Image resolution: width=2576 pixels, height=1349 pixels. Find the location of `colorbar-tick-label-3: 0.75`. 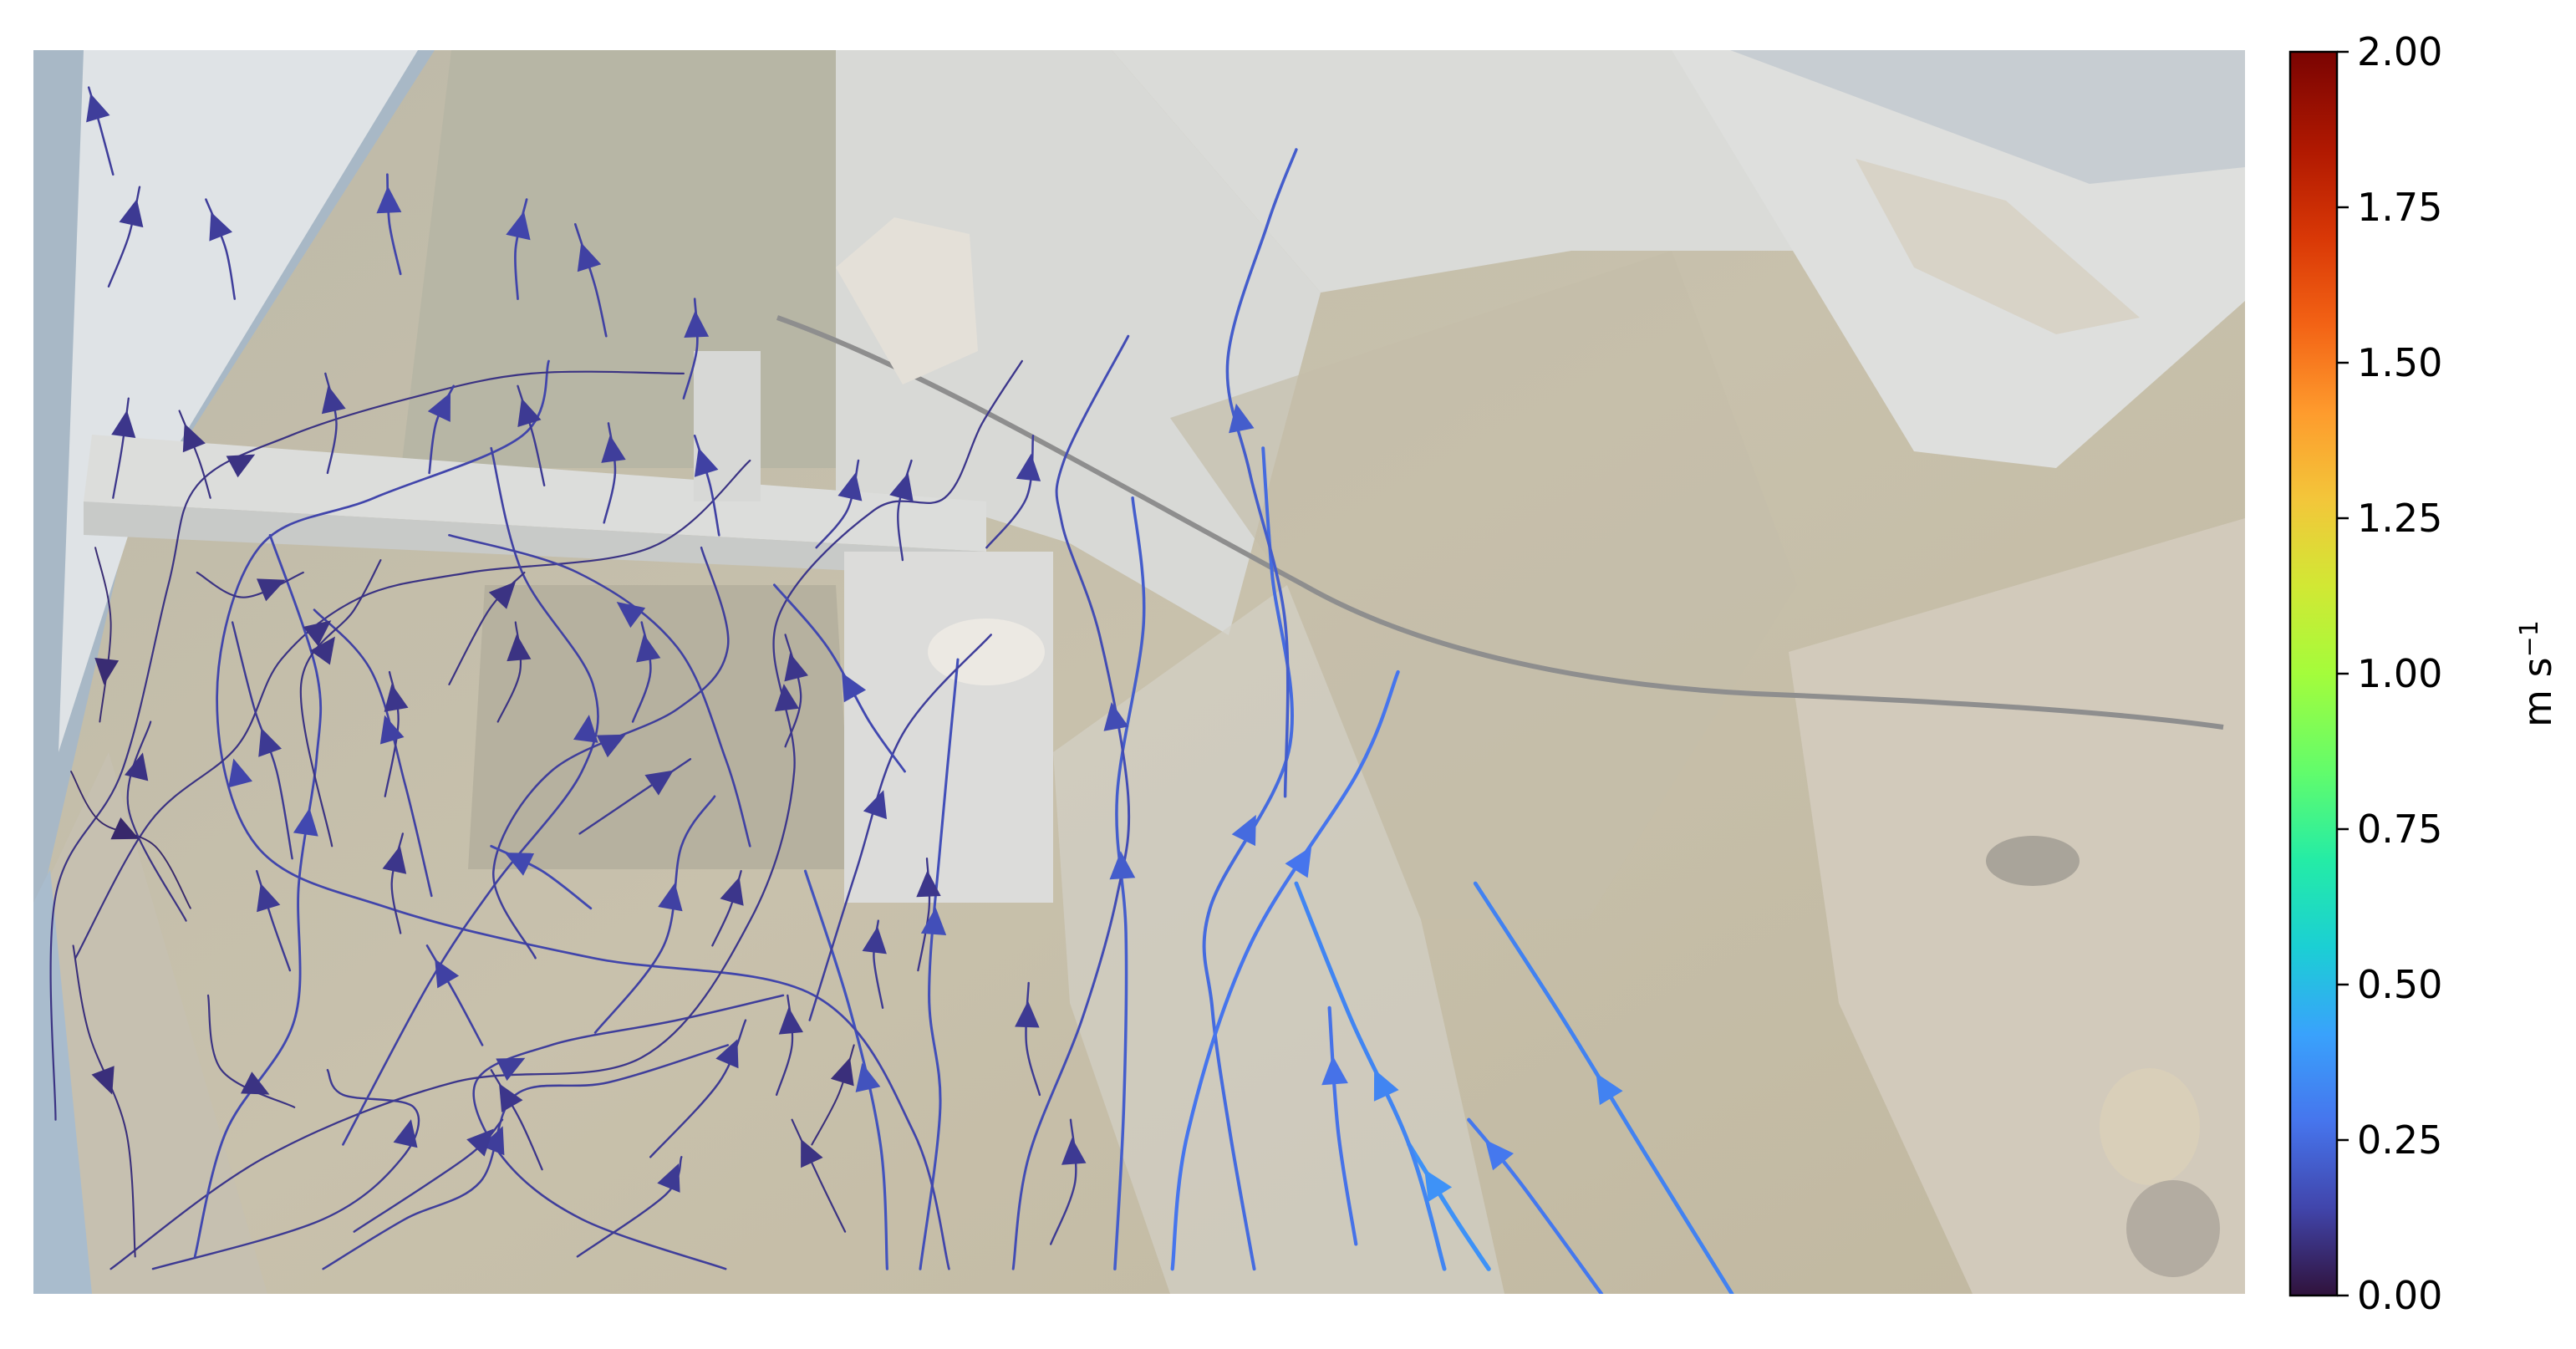

colorbar-tick-label-3: 0.75 is located at coordinates (2399, 829).